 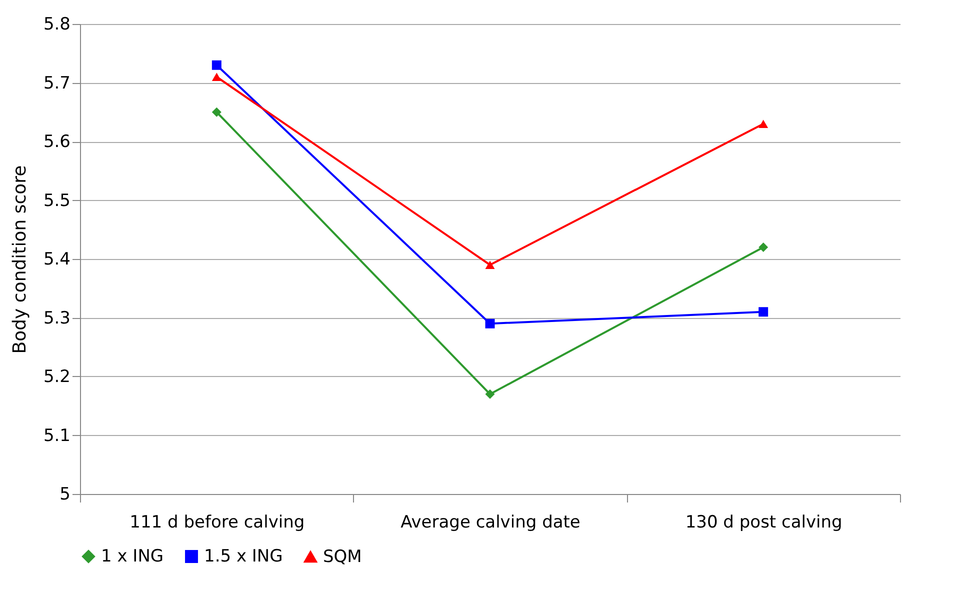 I want to click on x-tick-label: 111 d before calving, so click(x=217, y=522).